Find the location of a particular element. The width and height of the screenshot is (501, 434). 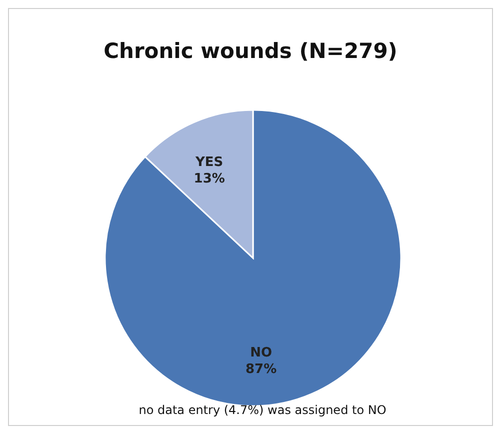

data-label: 87% is located at coordinates (261, 370).